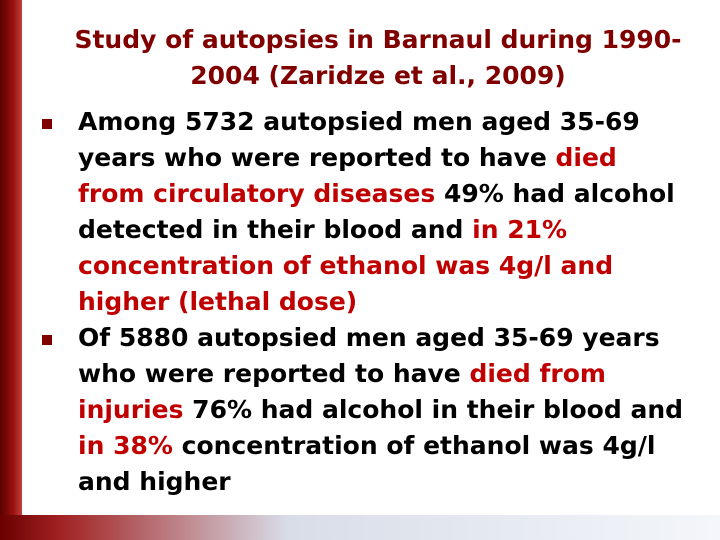  What do you see at coordinates (11, 257) in the screenshot?
I see `left-bar` at bounding box center [11, 257].